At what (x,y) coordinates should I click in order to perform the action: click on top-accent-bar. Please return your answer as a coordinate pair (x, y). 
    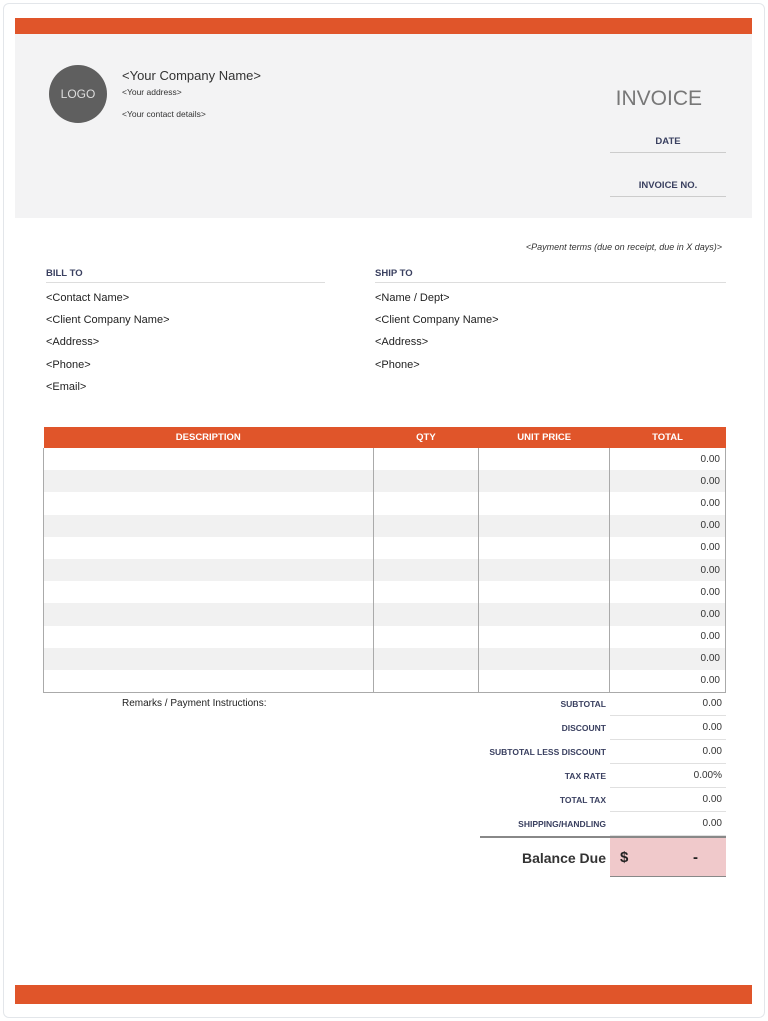
    Looking at the image, I should click on (383, 26).